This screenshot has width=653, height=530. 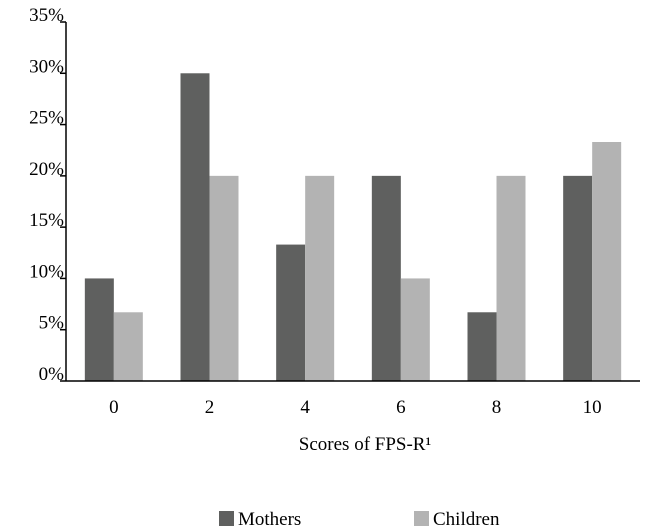 What do you see at coordinates (497, 407) in the screenshot?
I see `x-tick-label: 8` at bounding box center [497, 407].